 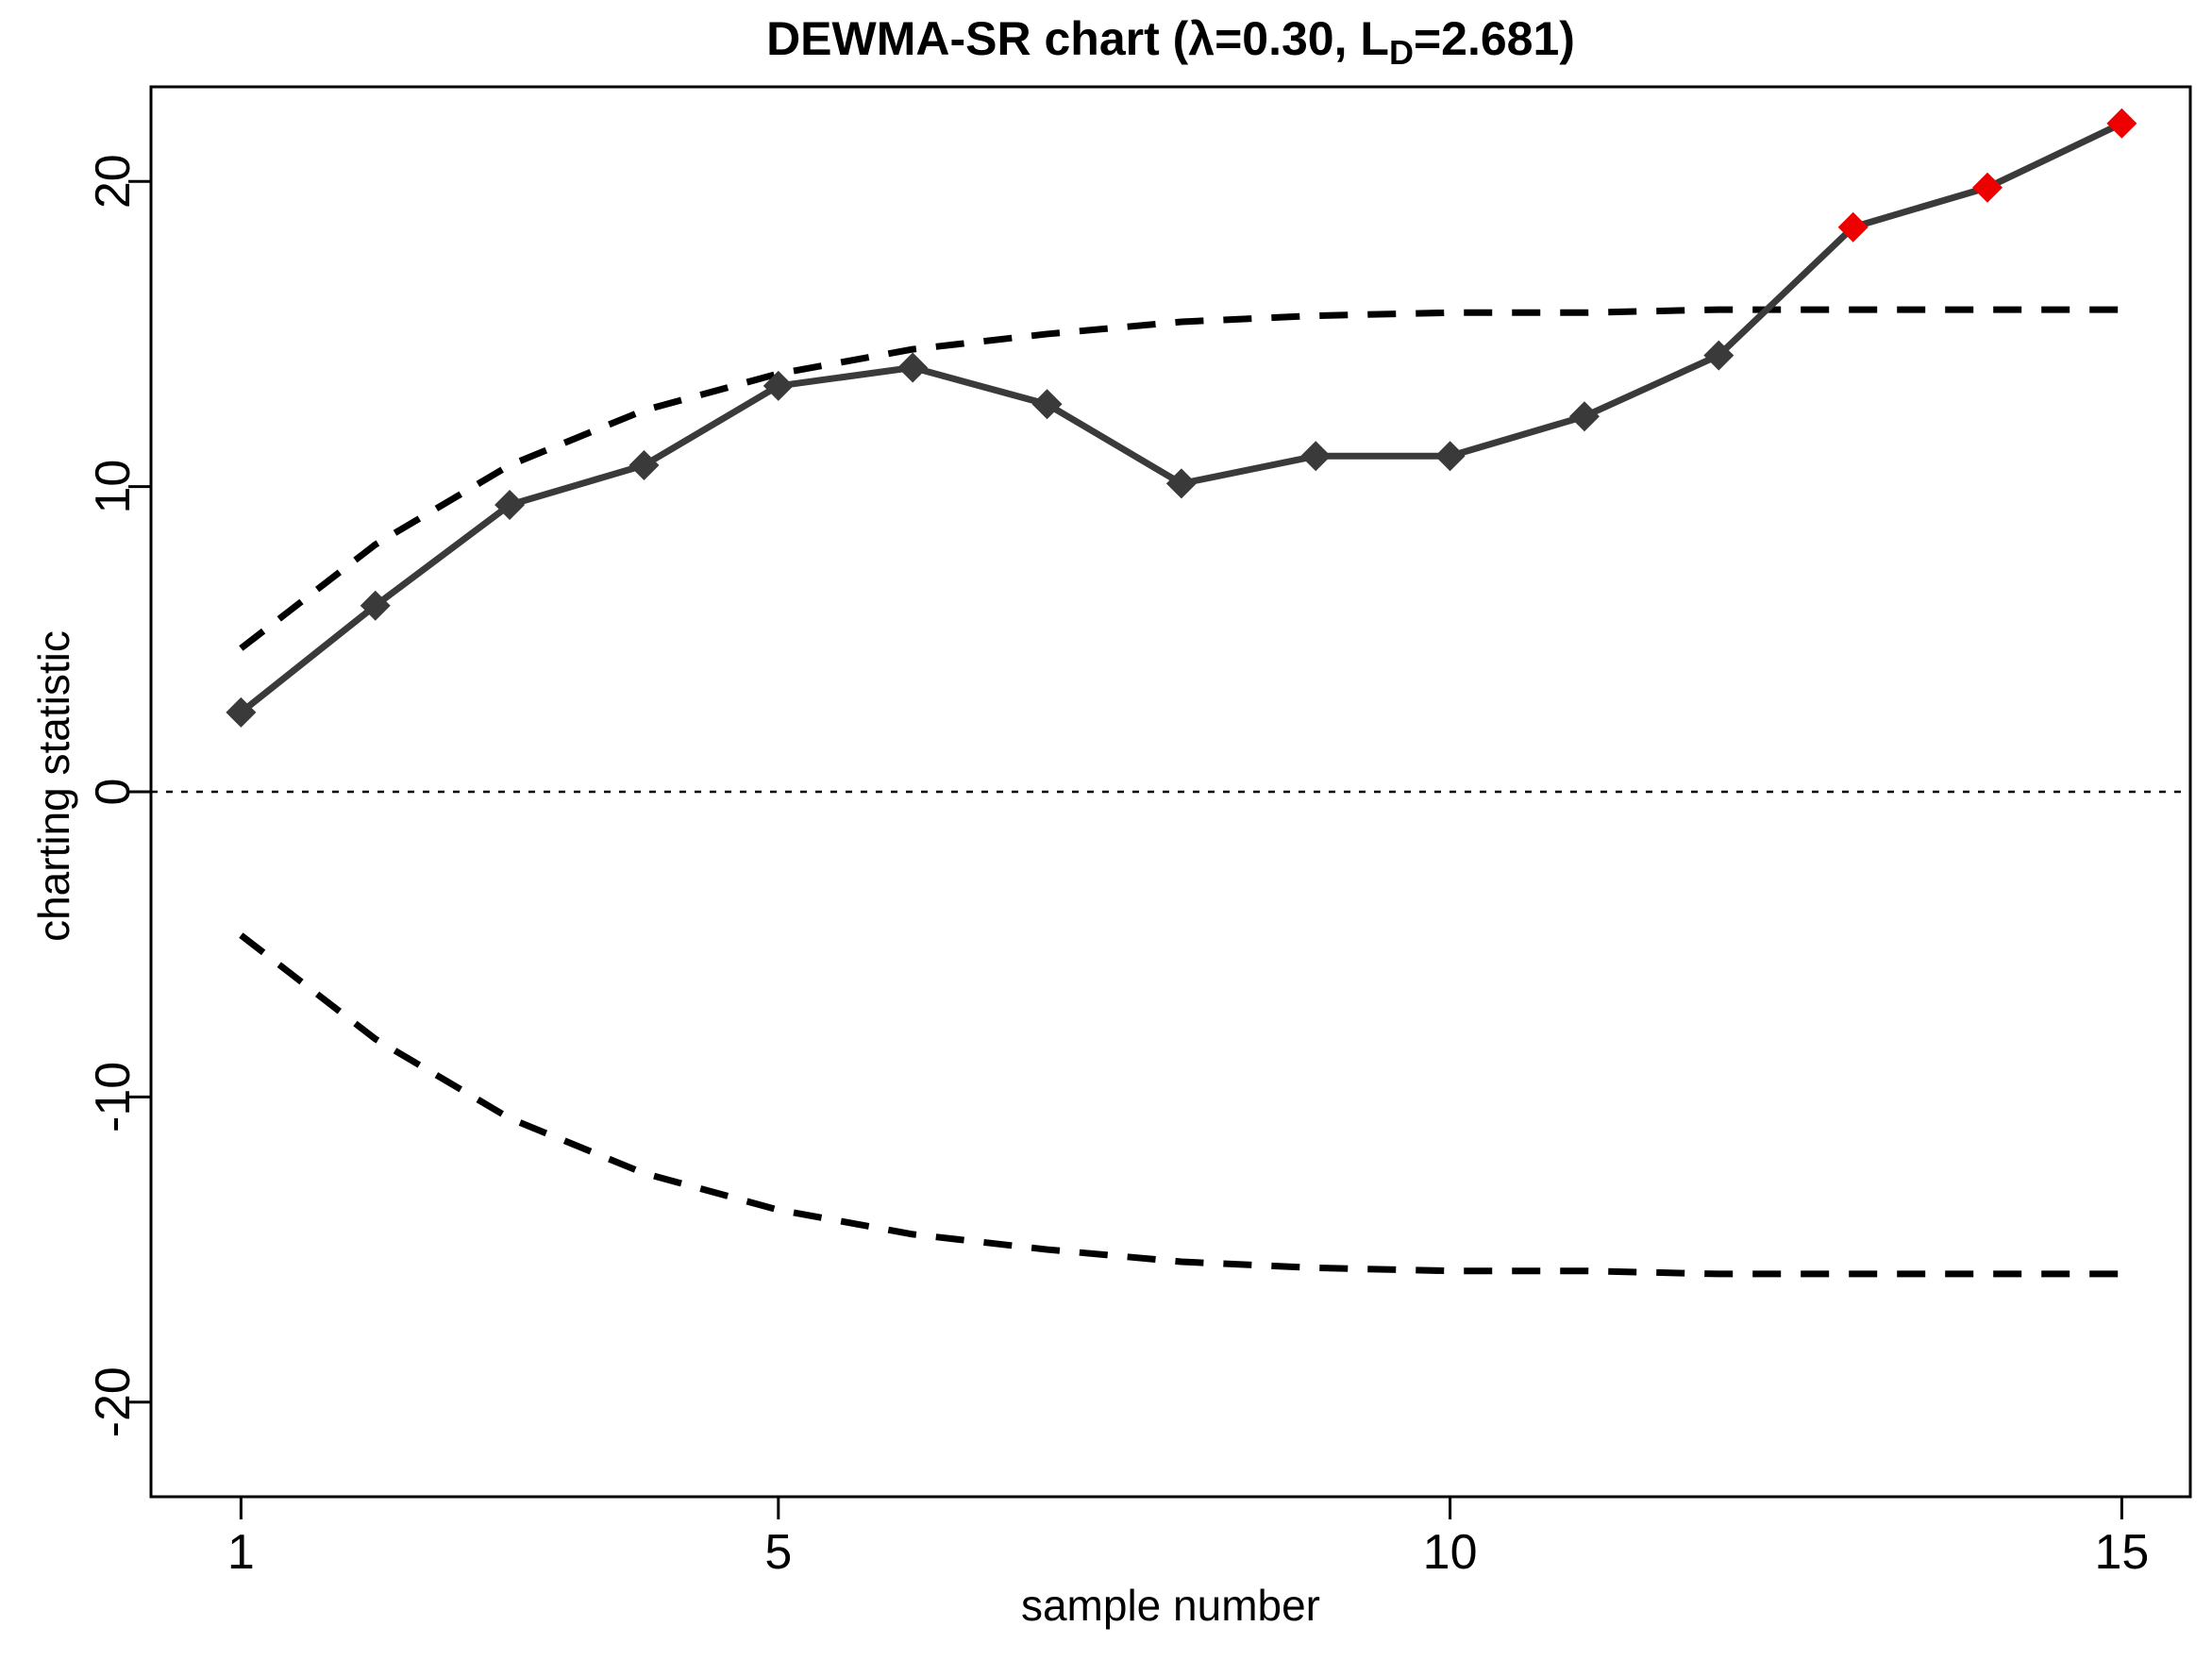 What do you see at coordinates (1451, 1552) in the screenshot?
I see `x-tick-label: 10` at bounding box center [1451, 1552].